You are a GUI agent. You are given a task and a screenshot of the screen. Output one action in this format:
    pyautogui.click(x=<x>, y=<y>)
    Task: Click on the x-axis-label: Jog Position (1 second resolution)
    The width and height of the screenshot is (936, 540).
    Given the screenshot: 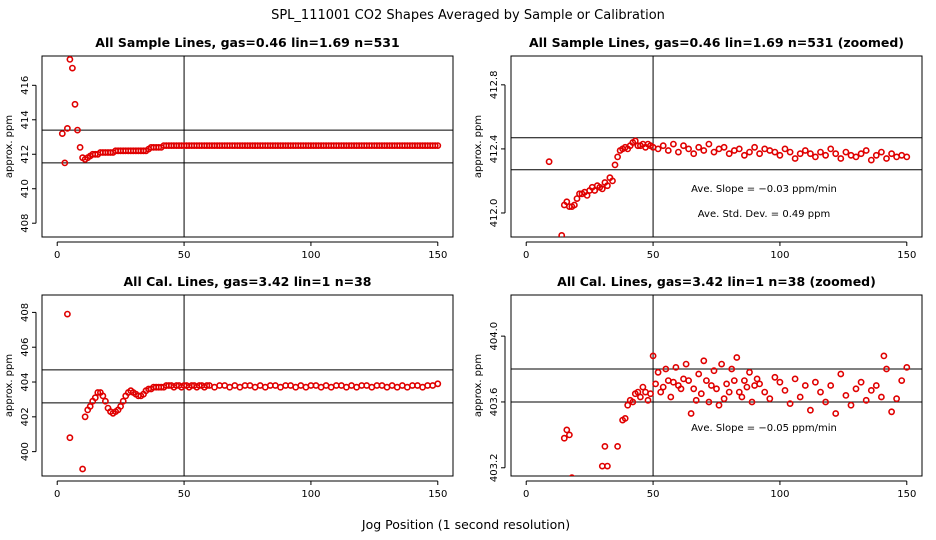 What is the action you would take?
    pyautogui.click(x=465, y=524)
    